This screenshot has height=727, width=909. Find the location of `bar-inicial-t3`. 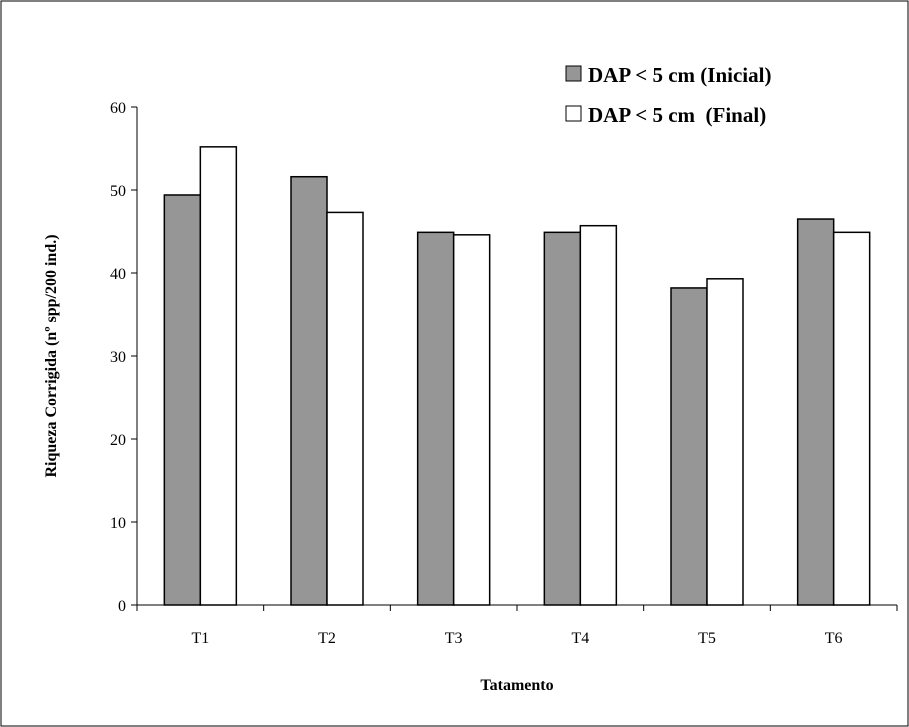

bar-inicial-t3 is located at coordinates (435, 418).